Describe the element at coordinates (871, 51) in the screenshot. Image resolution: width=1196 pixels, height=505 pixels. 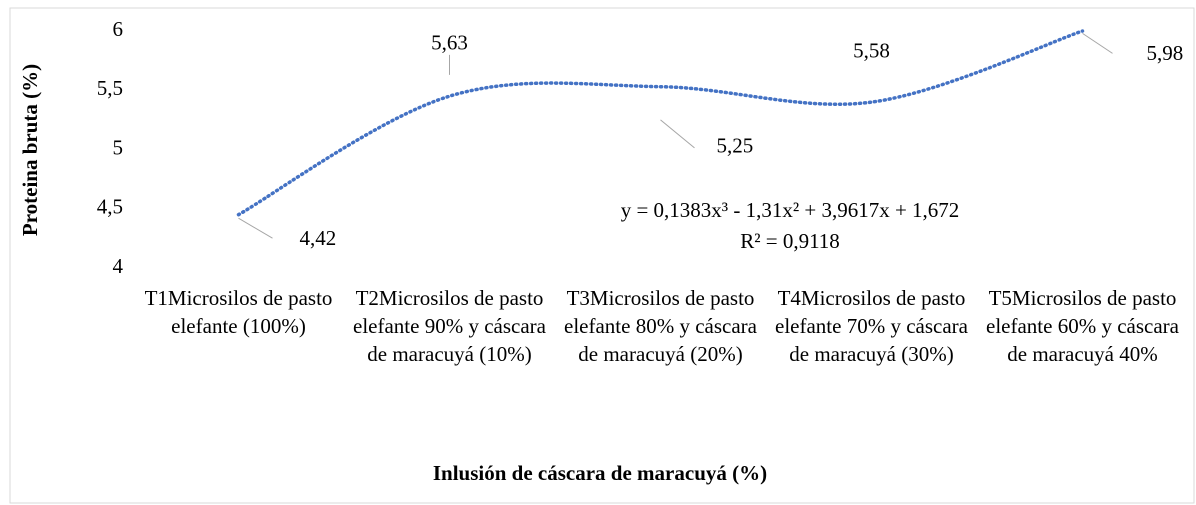
I see `data-label: 5,58` at that location.